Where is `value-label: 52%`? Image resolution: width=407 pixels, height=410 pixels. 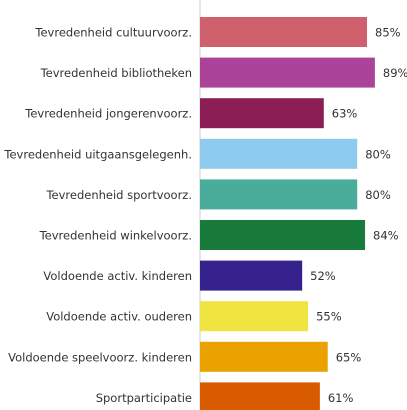
value-label: 52% is located at coordinates (323, 276).